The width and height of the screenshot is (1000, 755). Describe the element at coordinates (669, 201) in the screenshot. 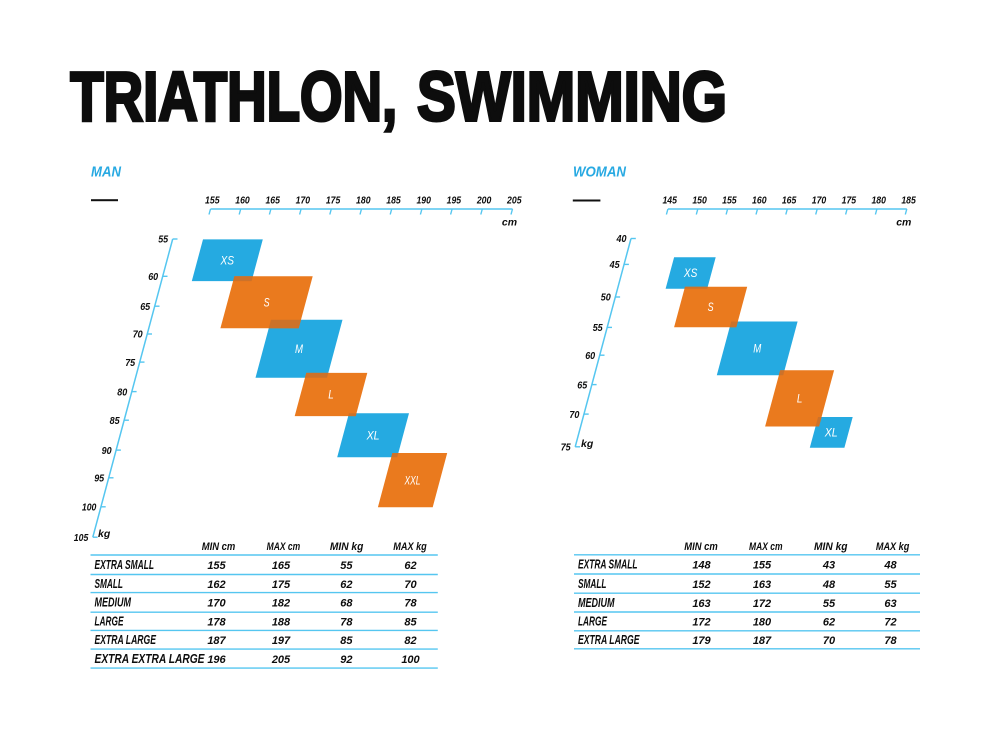

I see `svg-text: 145` at that location.